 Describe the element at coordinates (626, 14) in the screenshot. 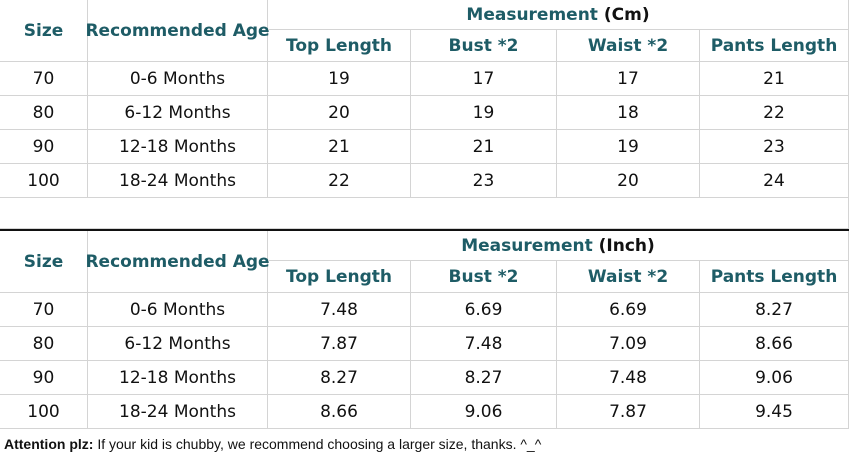

I see `measurement-unit: (Cm)` at that location.